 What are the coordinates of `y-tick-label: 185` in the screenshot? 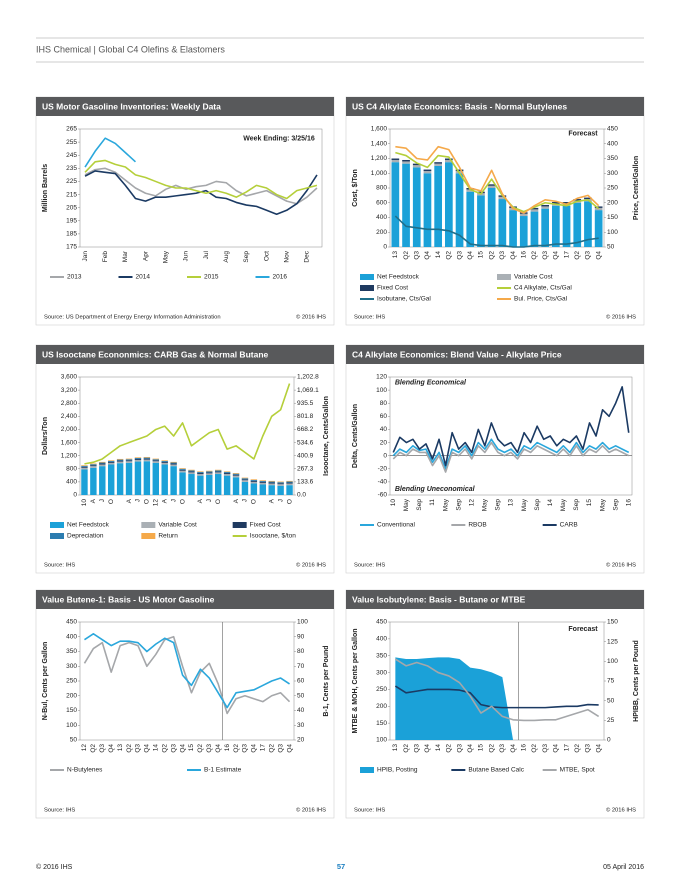 It's located at (71, 234).